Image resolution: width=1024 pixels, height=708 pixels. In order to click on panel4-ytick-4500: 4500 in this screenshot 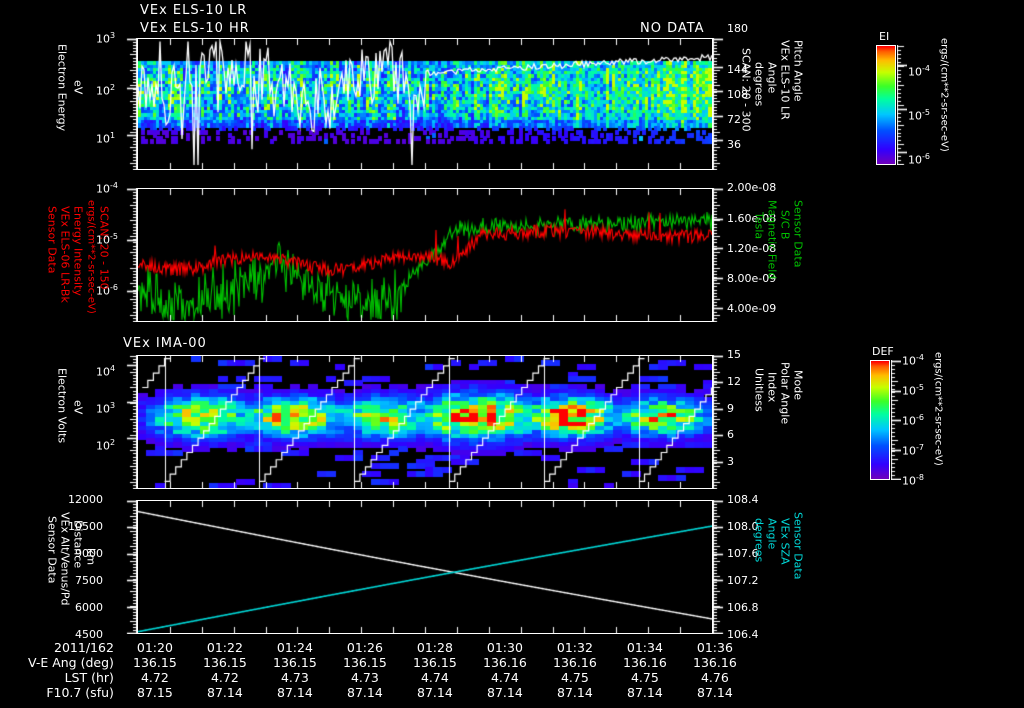, I will do `click(89, 634)`.